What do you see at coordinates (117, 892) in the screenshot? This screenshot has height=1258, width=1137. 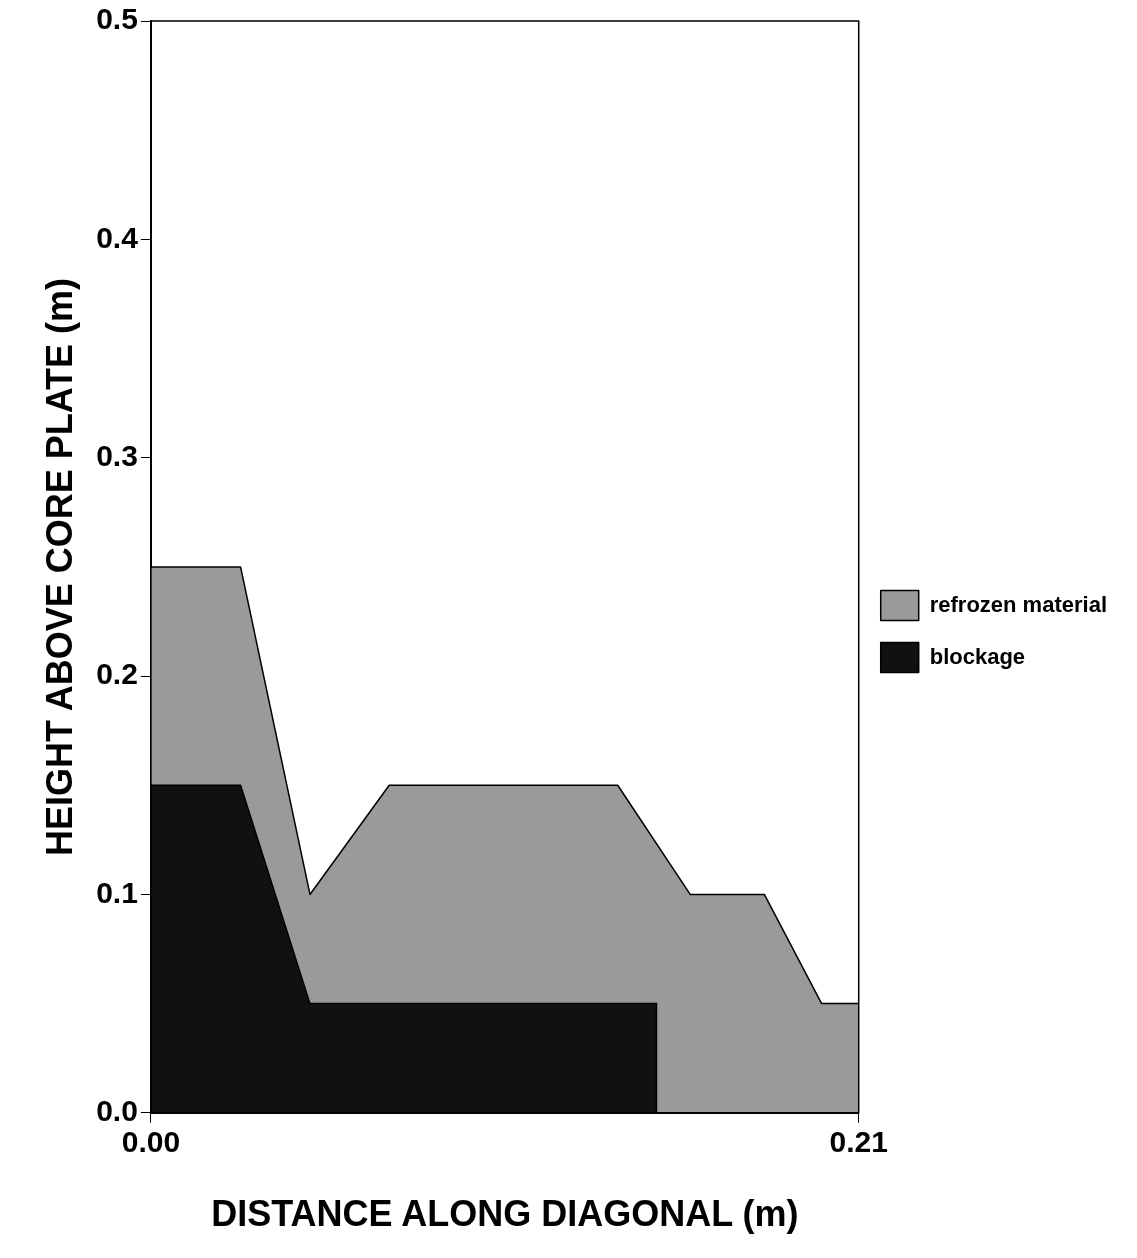 I see `y-tick-label: 0.1` at bounding box center [117, 892].